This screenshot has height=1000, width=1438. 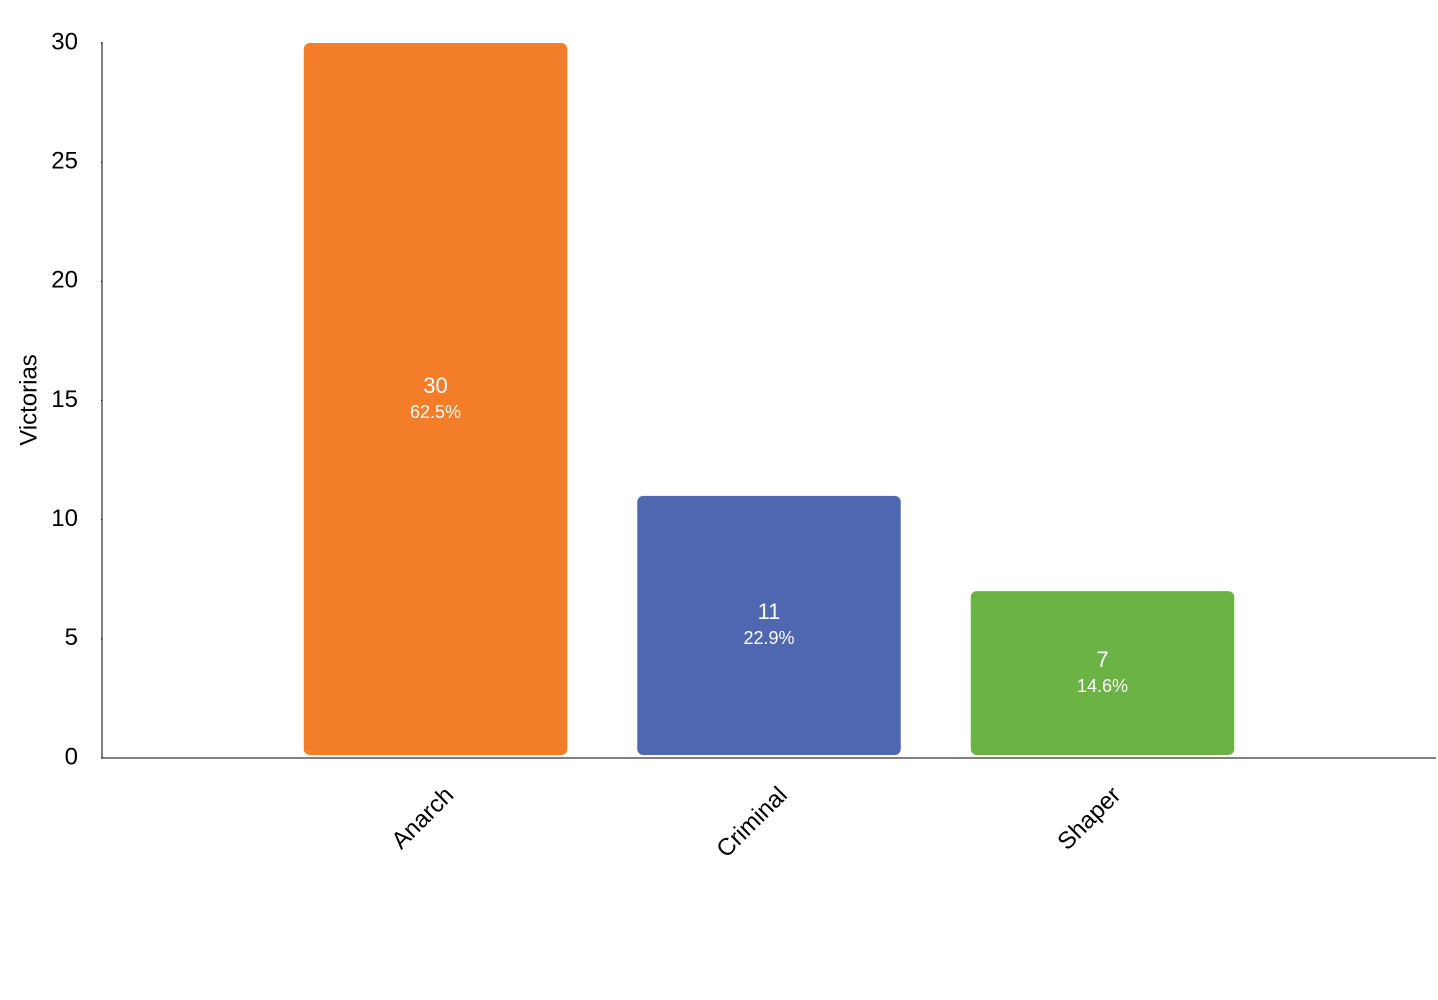 I want to click on y-tick-label: 0, so click(x=71, y=756).